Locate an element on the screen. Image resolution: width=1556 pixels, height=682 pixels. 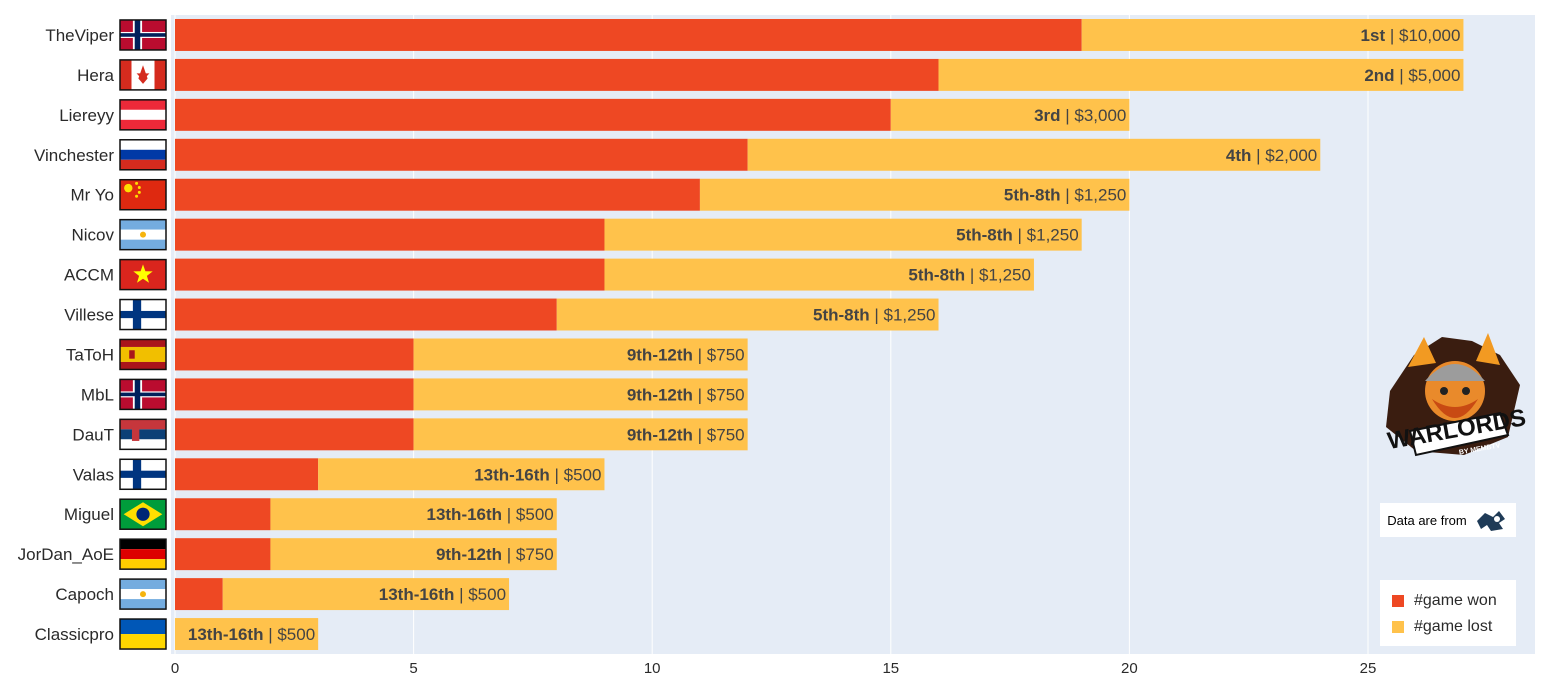
player-name: Liereyy is located at coordinates (86, 115).